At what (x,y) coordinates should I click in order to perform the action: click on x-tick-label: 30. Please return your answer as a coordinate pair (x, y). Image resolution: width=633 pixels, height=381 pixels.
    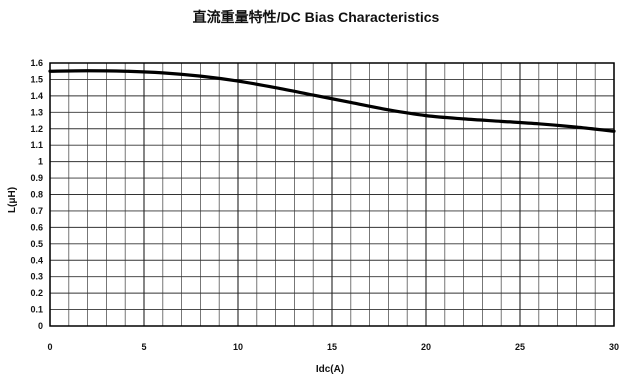
    Looking at the image, I should click on (614, 347).